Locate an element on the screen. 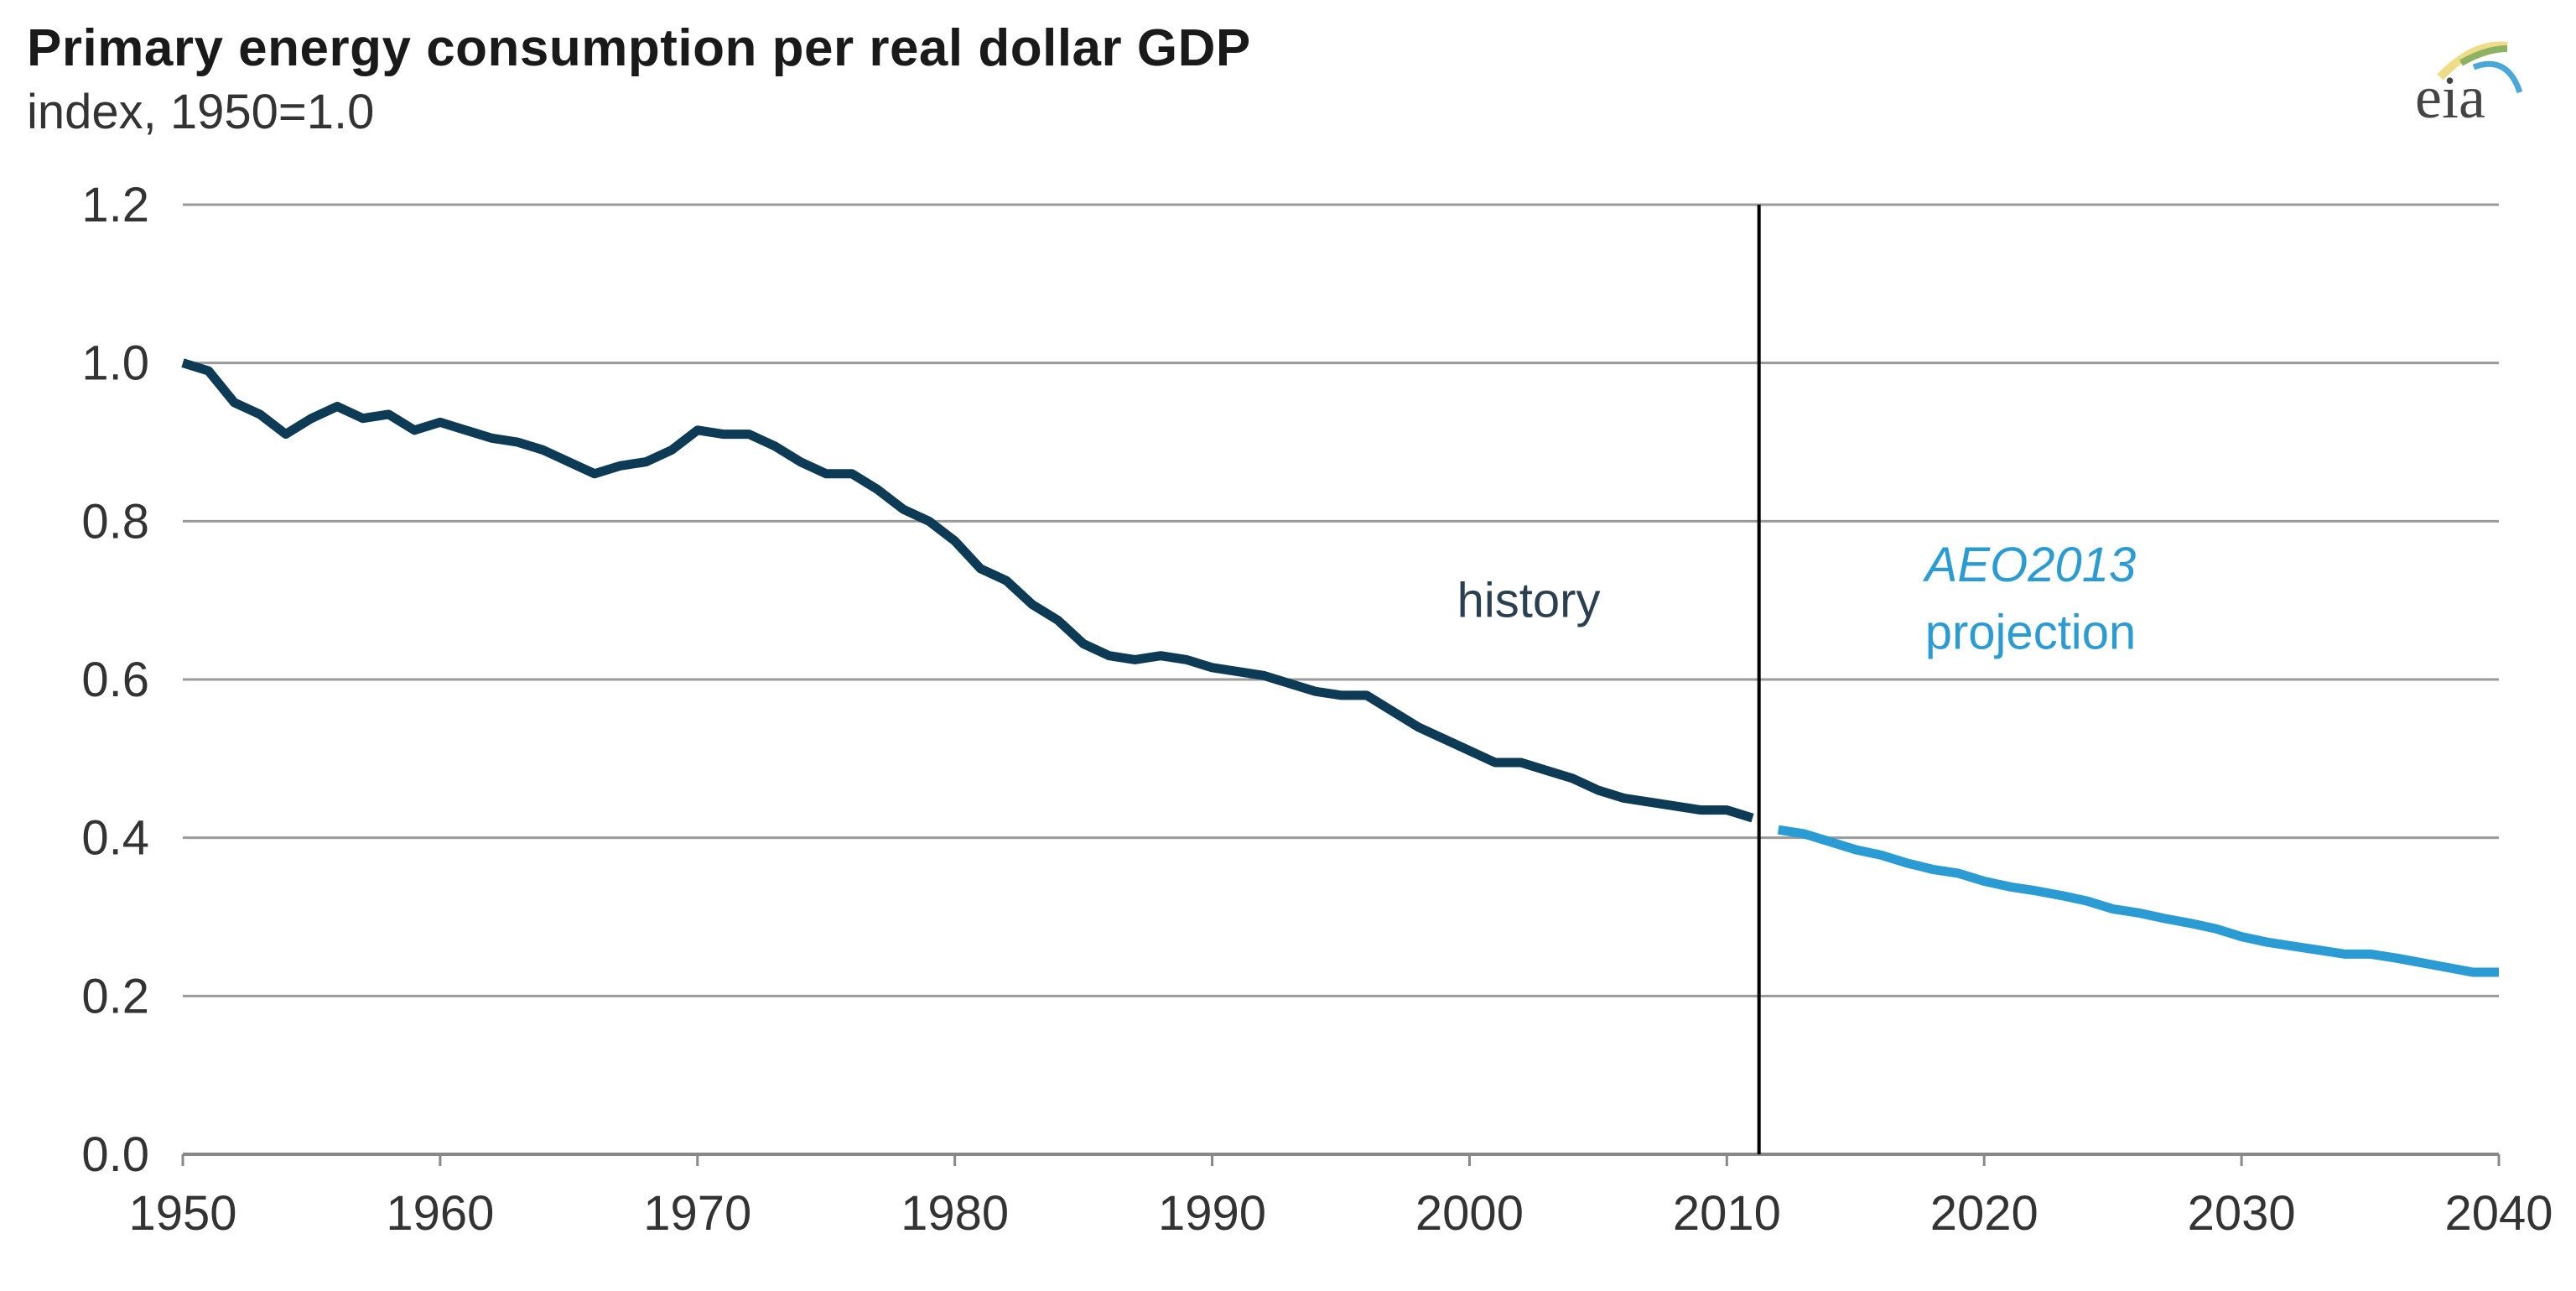 The height and width of the screenshot is (1291, 2576). x-tick-label: 1980 is located at coordinates (955, 1213).